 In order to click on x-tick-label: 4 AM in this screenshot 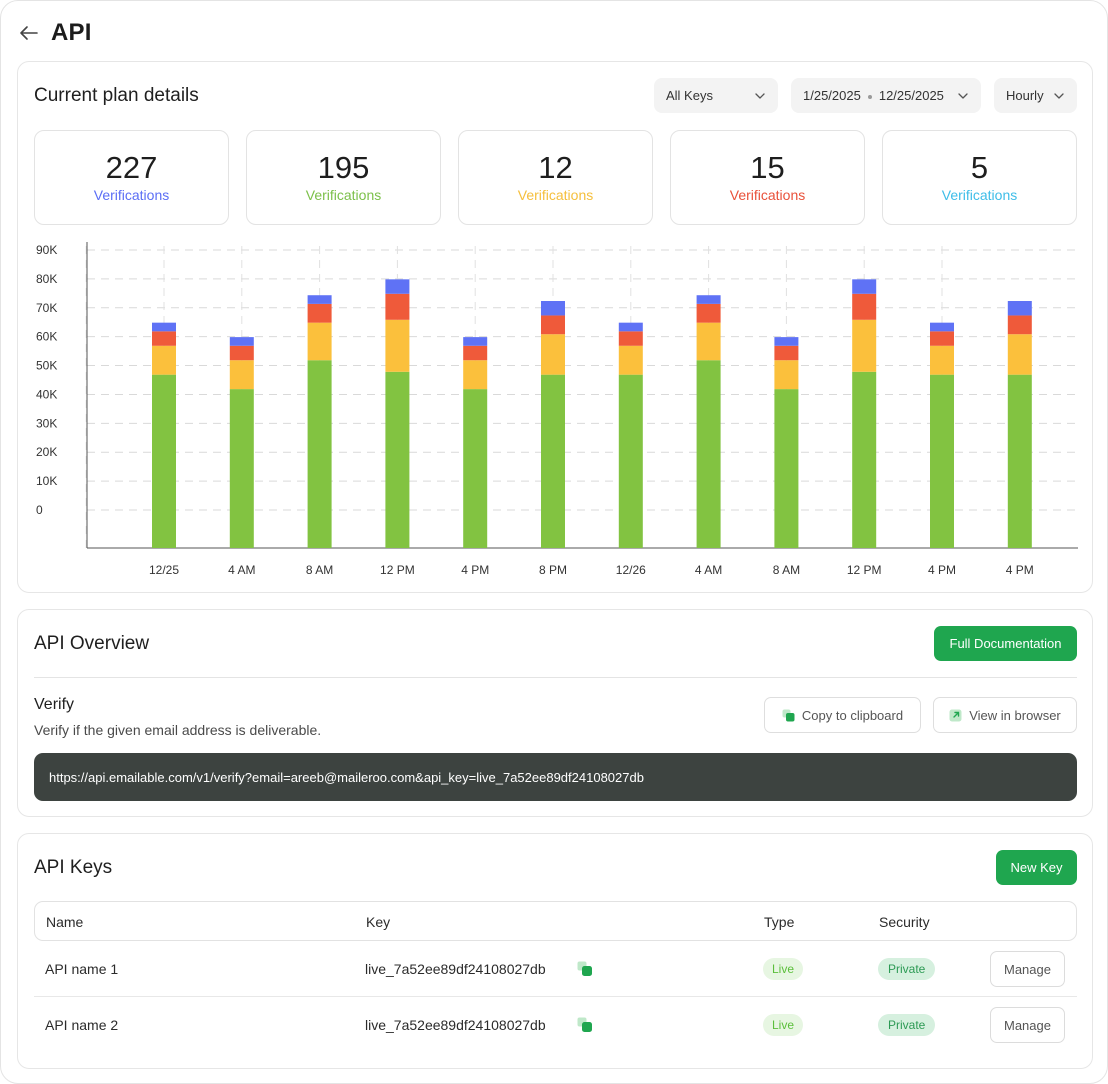, I will do `click(708, 570)`.